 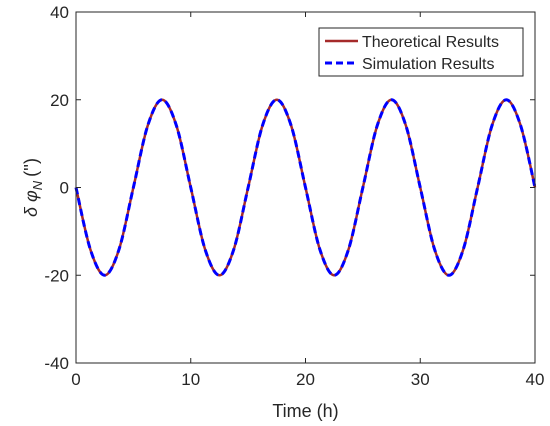 What do you see at coordinates (305, 379) in the screenshot?
I see `x-tick-label: 20` at bounding box center [305, 379].